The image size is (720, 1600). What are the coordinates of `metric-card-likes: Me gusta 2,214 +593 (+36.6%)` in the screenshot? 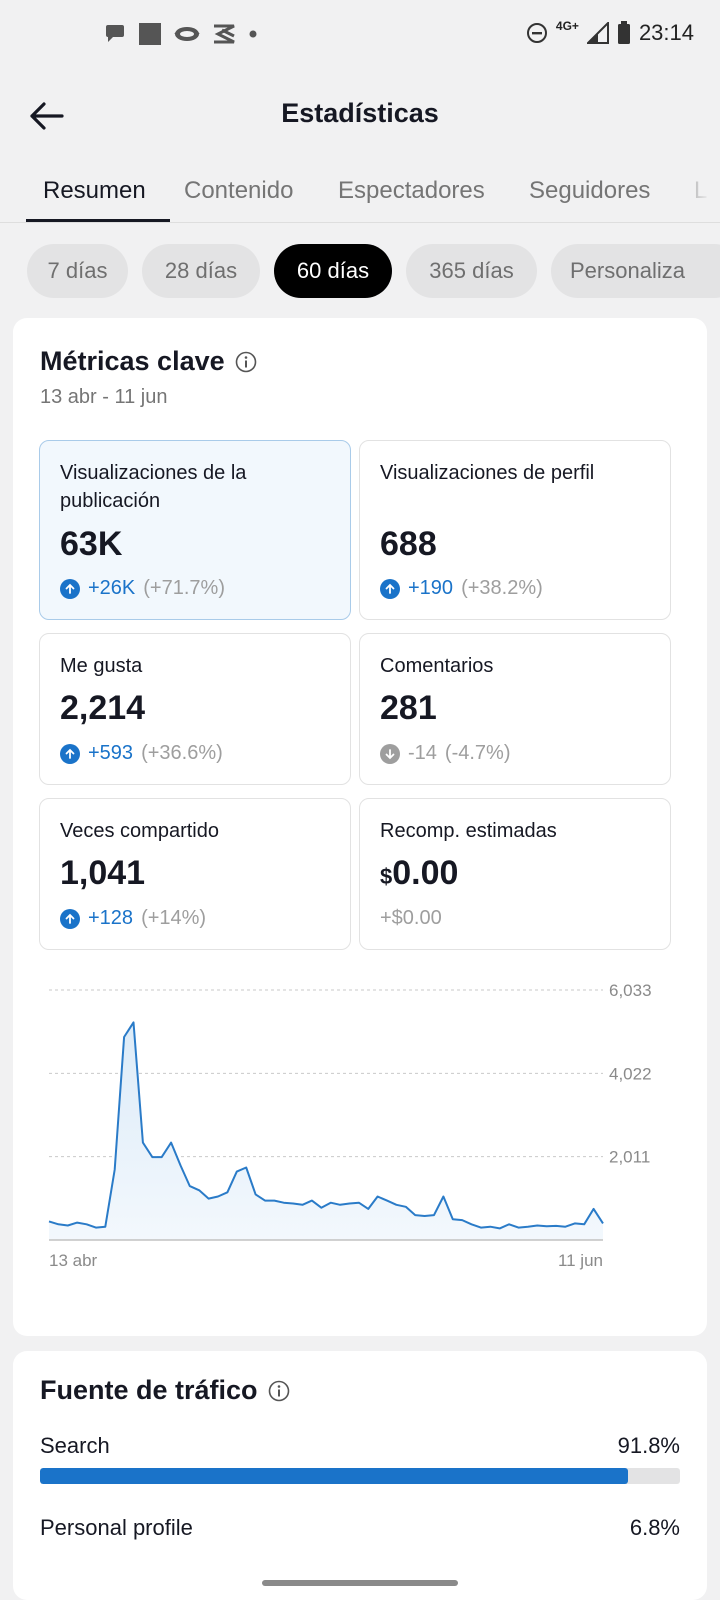 It's located at (195, 709).